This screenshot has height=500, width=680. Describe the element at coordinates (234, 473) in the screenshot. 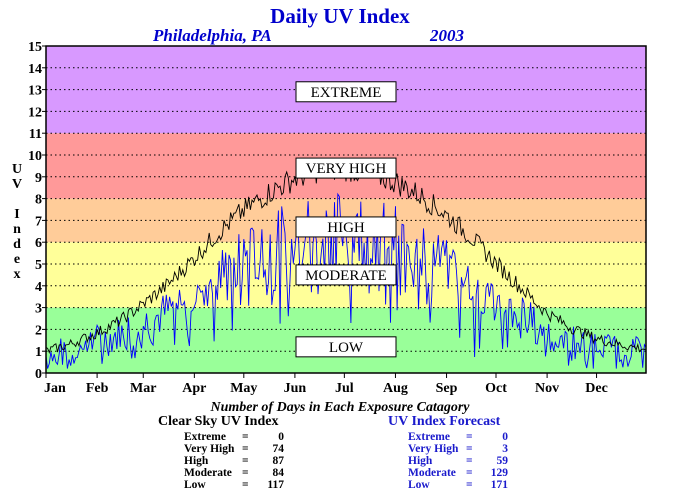

I see `count-row: Moderate = 84` at that location.